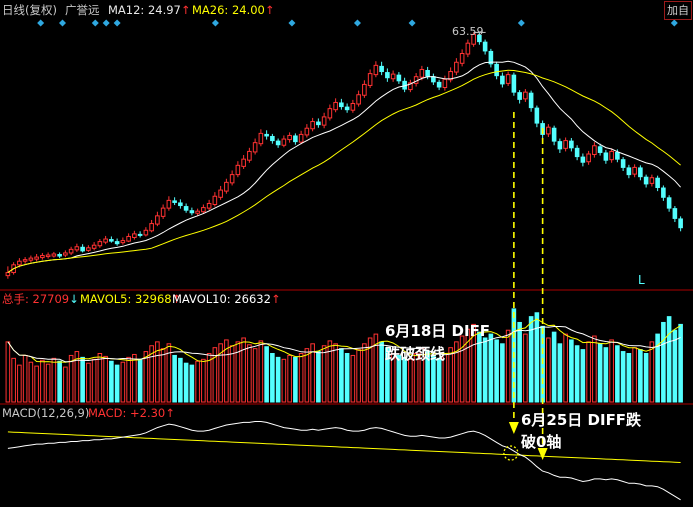  I want to click on volume-total-value: 总手: 27709, so click(36, 299).